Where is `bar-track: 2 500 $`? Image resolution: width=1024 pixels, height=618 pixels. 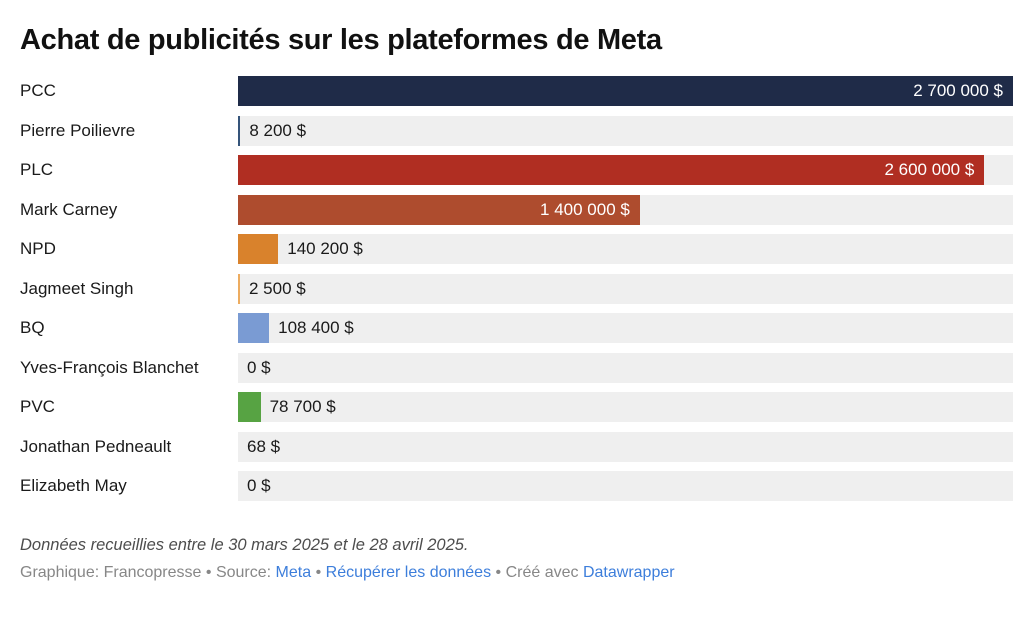
bar-track: 2 500 $ is located at coordinates (625, 288).